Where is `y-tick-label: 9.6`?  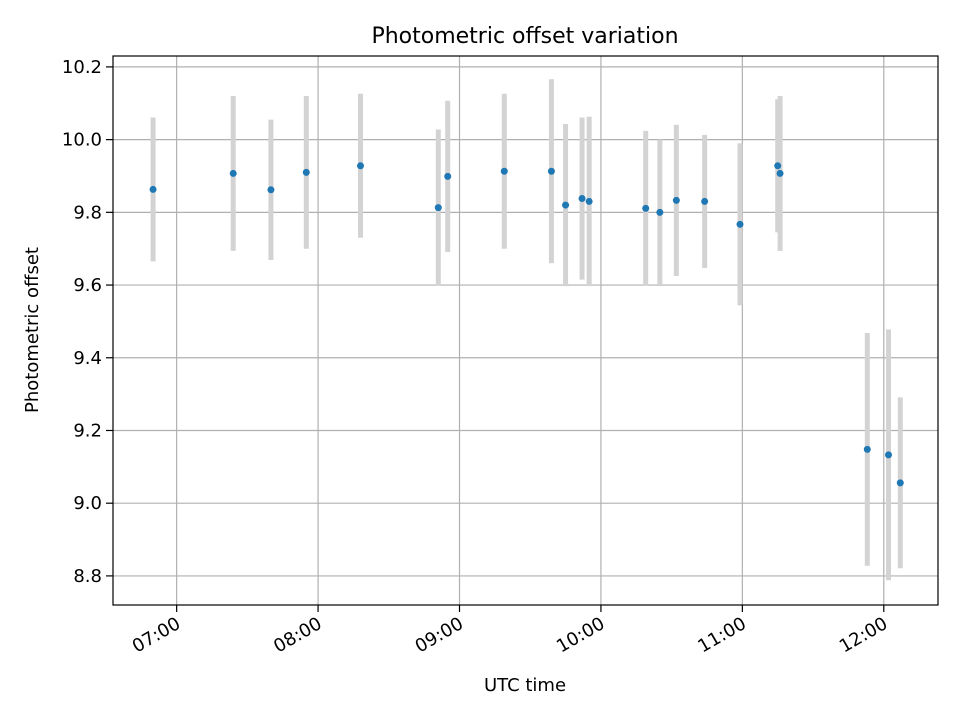
y-tick-label: 9.6 is located at coordinates (87, 285).